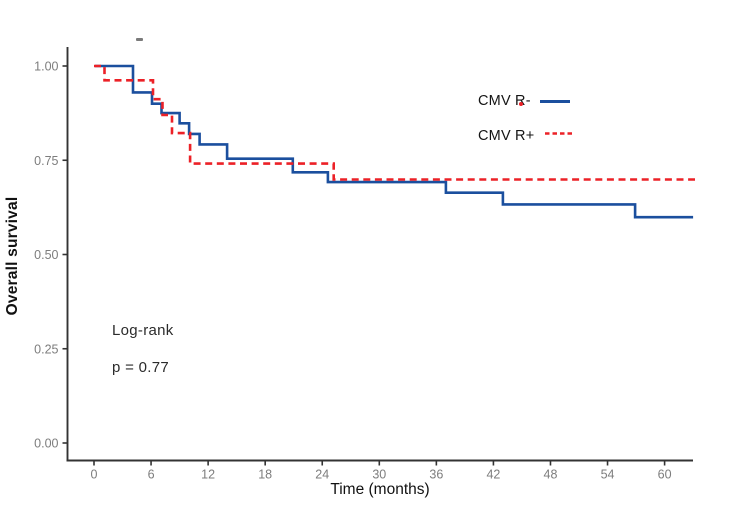  What do you see at coordinates (506, 136) in the screenshot?
I see `legend-label-cmv-r-positive: CMV R+` at bounding box center [506, 136].